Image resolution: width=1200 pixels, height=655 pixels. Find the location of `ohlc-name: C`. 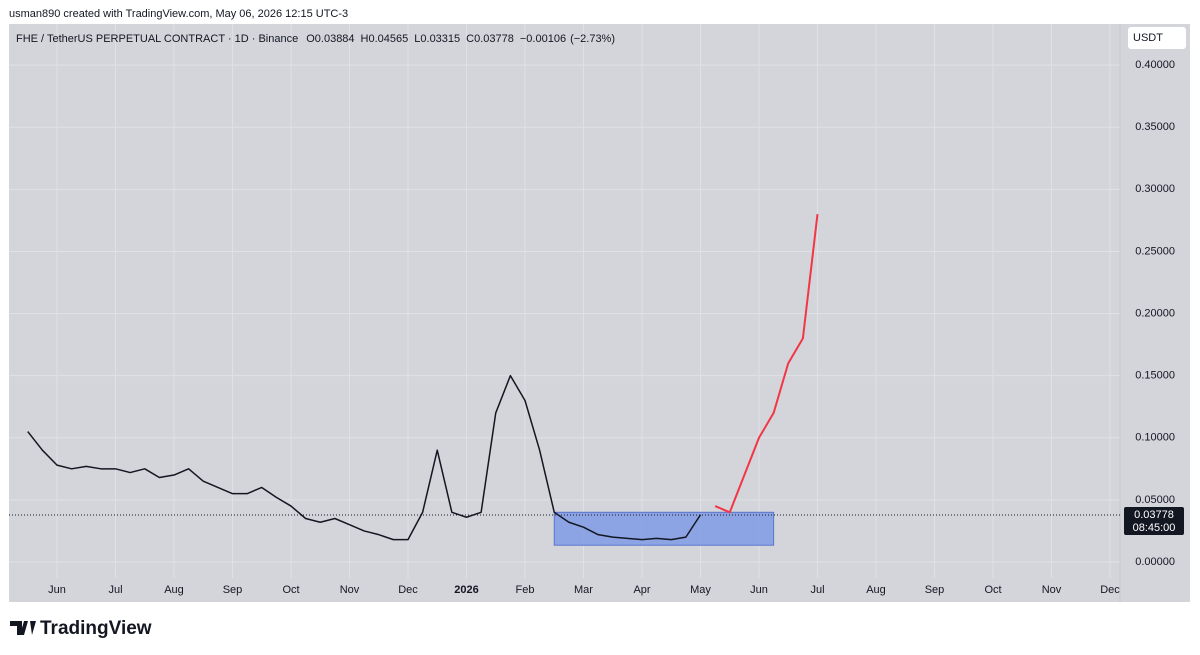

ohlc-name: C is located at coordinates (470, 39).